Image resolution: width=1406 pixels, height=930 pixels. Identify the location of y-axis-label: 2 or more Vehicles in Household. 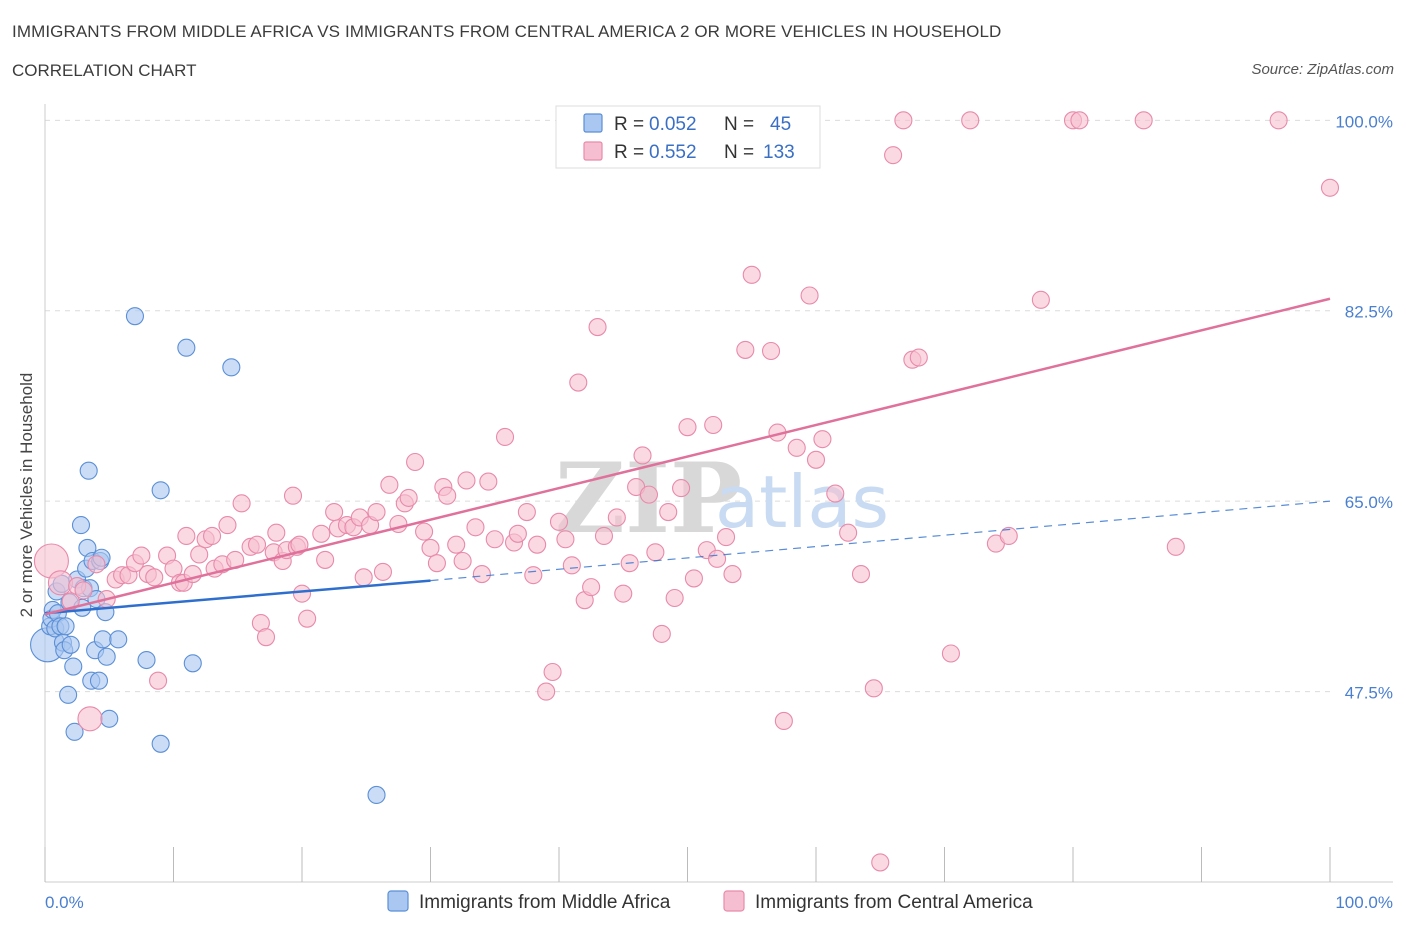
(26, 495).